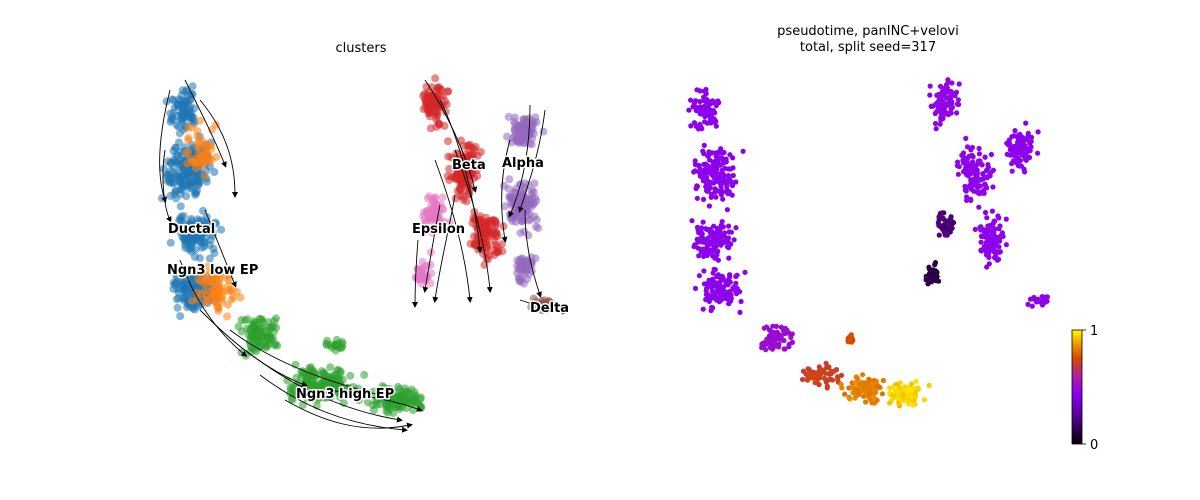 The height and width of the screenshot is (500, 1200). Describe the element at coordinates (523, 163) in the screenshot. I see `cluster-label-alpha: Alpha` at that location.